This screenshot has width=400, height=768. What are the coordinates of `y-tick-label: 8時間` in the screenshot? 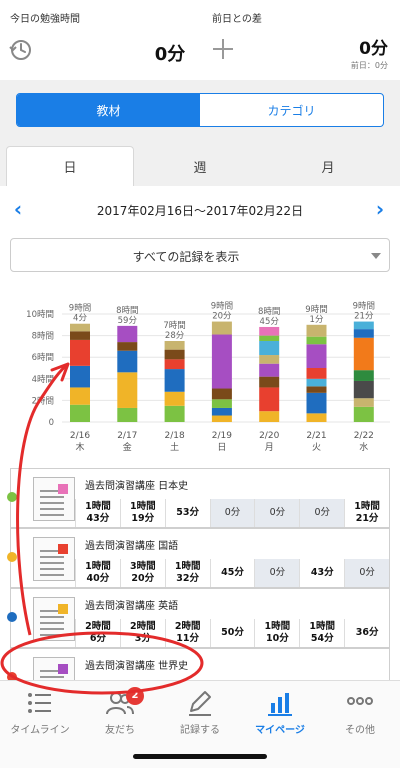 It's located at (43, 337).